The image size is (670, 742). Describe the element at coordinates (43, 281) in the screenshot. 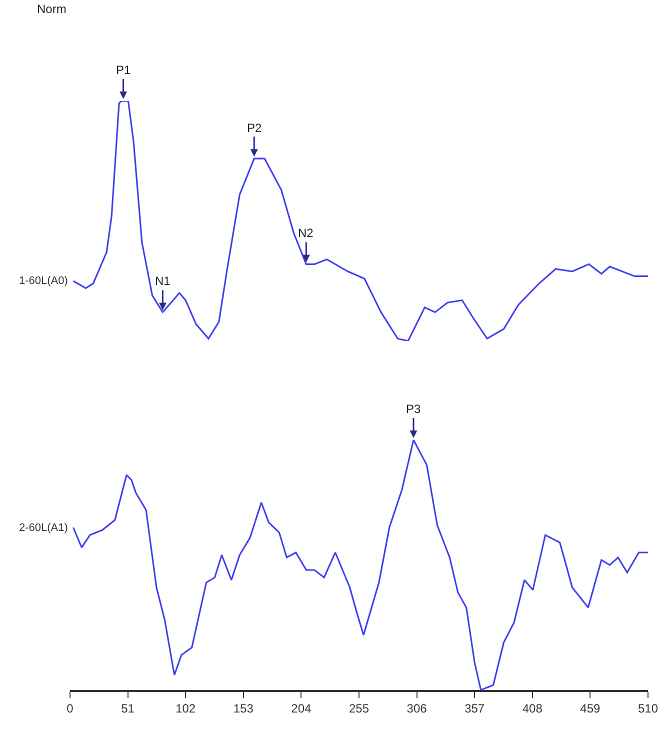

I see `series-label: 1-60L(A0)` at that location.